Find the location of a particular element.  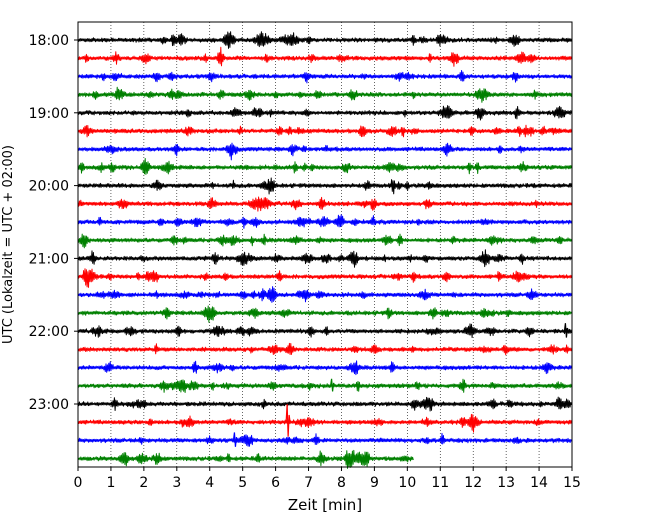

y-tick-label-1: 19:00 is located at coordinates (49, 114).